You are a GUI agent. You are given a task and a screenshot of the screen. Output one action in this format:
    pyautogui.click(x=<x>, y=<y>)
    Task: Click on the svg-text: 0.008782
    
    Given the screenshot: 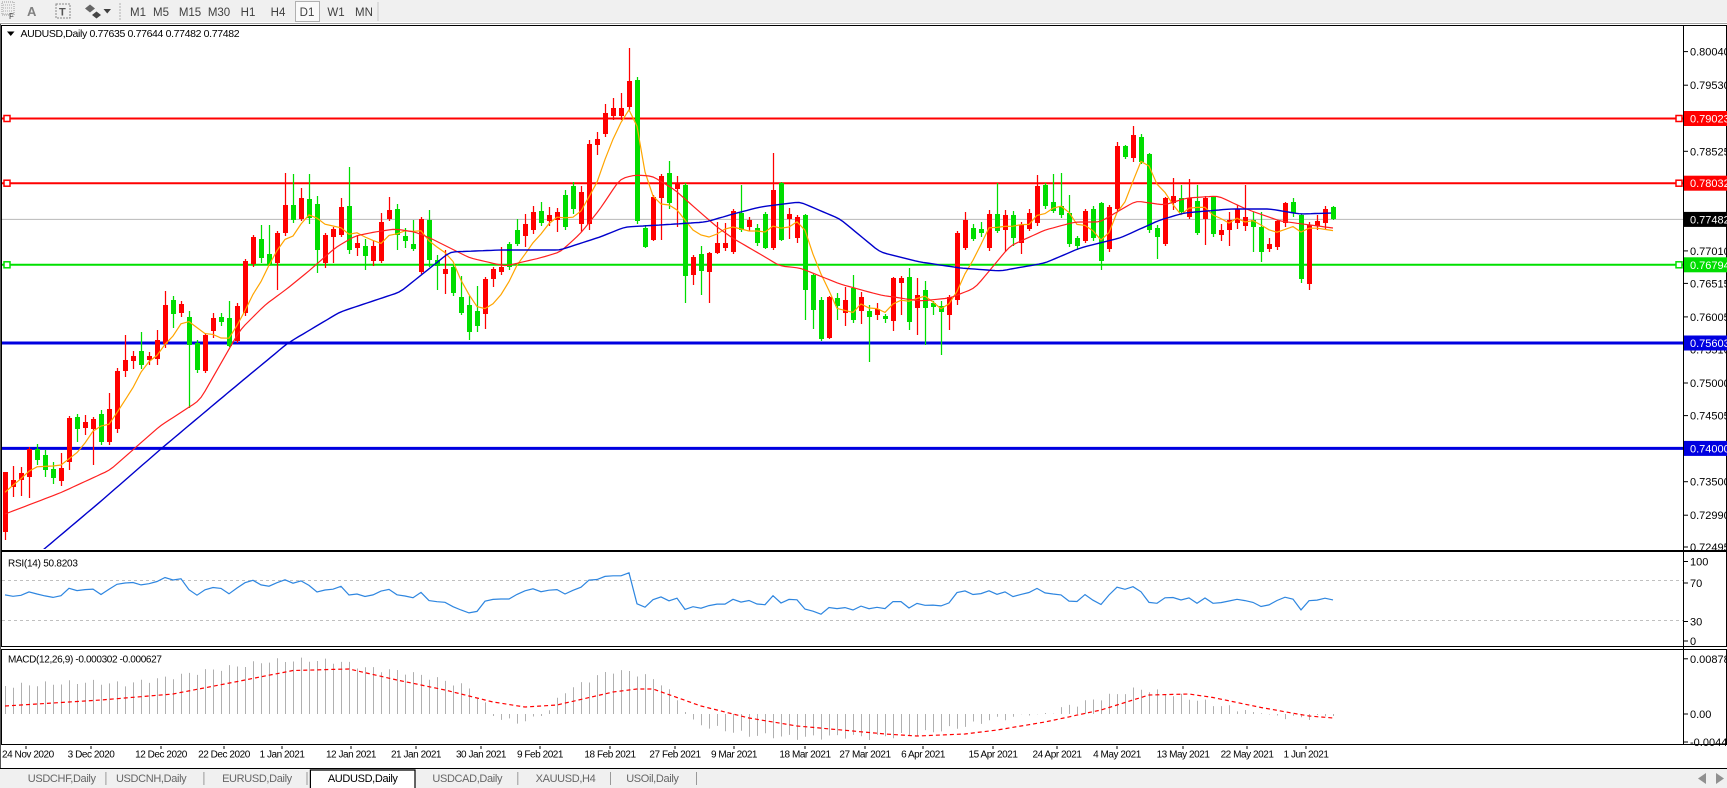 What is the action you would take?
    pyautogui.click(x=1708, y=660)
    